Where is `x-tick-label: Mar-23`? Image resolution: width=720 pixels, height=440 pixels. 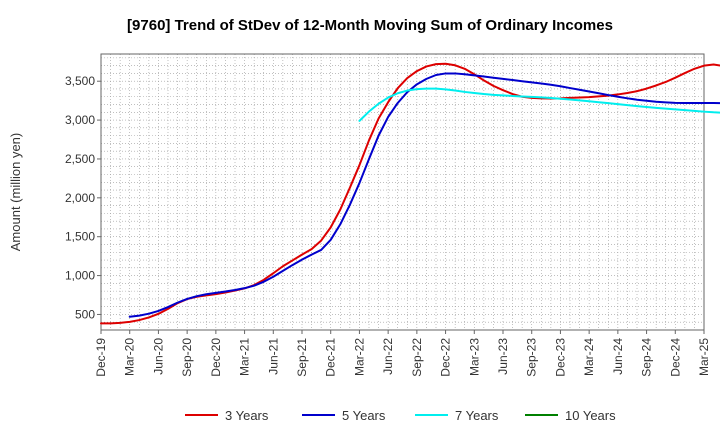 x-tick-label: Mar-23 is located at coordinates (474, 357).